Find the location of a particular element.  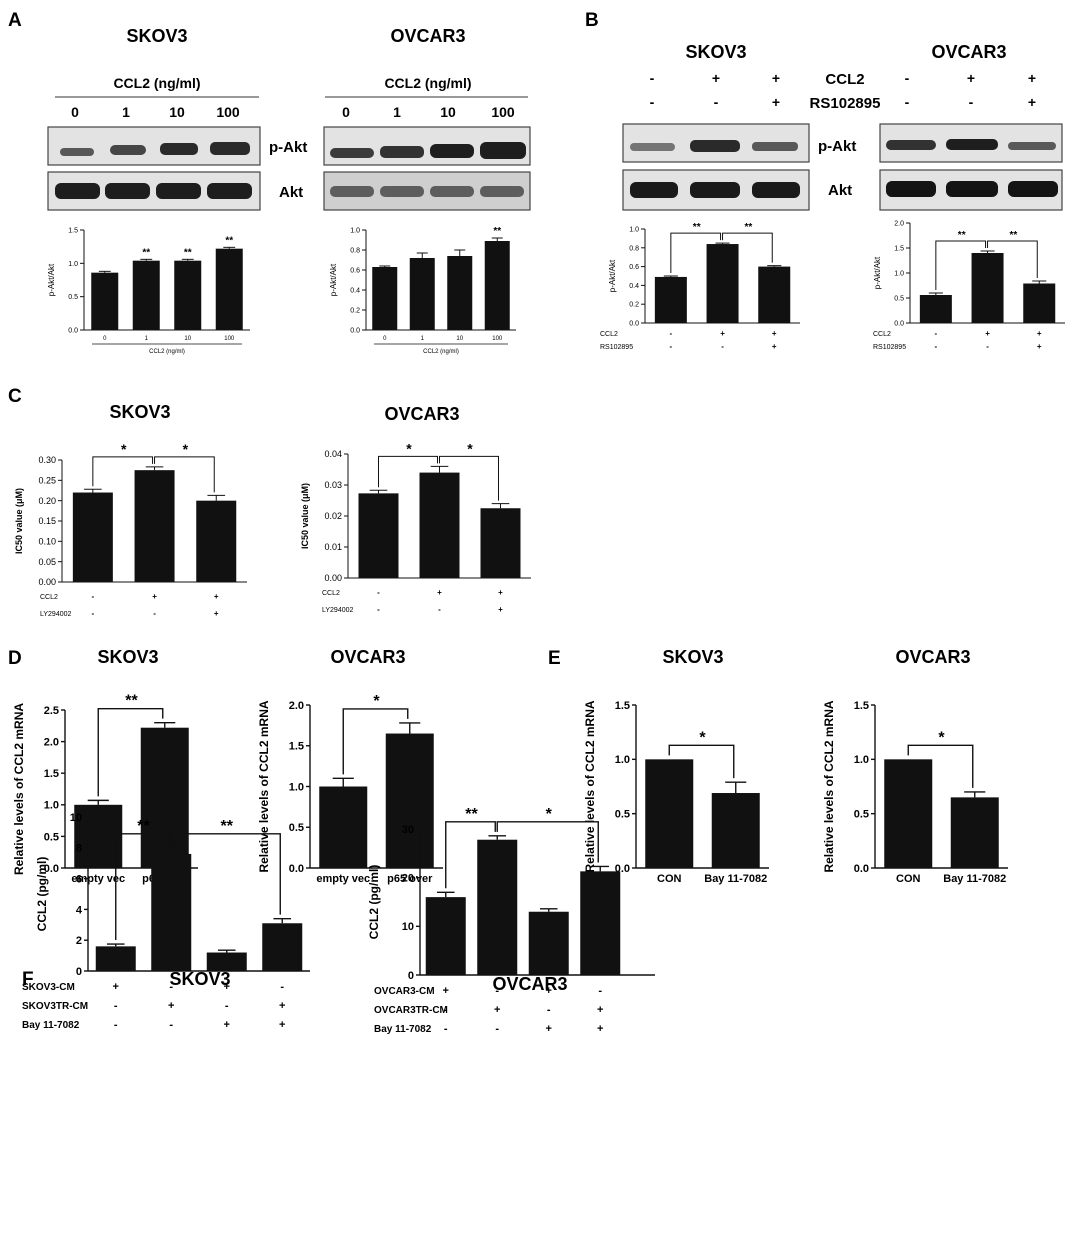

blot-b1-rs-sign-2: + is located at coordinates (776, 102).